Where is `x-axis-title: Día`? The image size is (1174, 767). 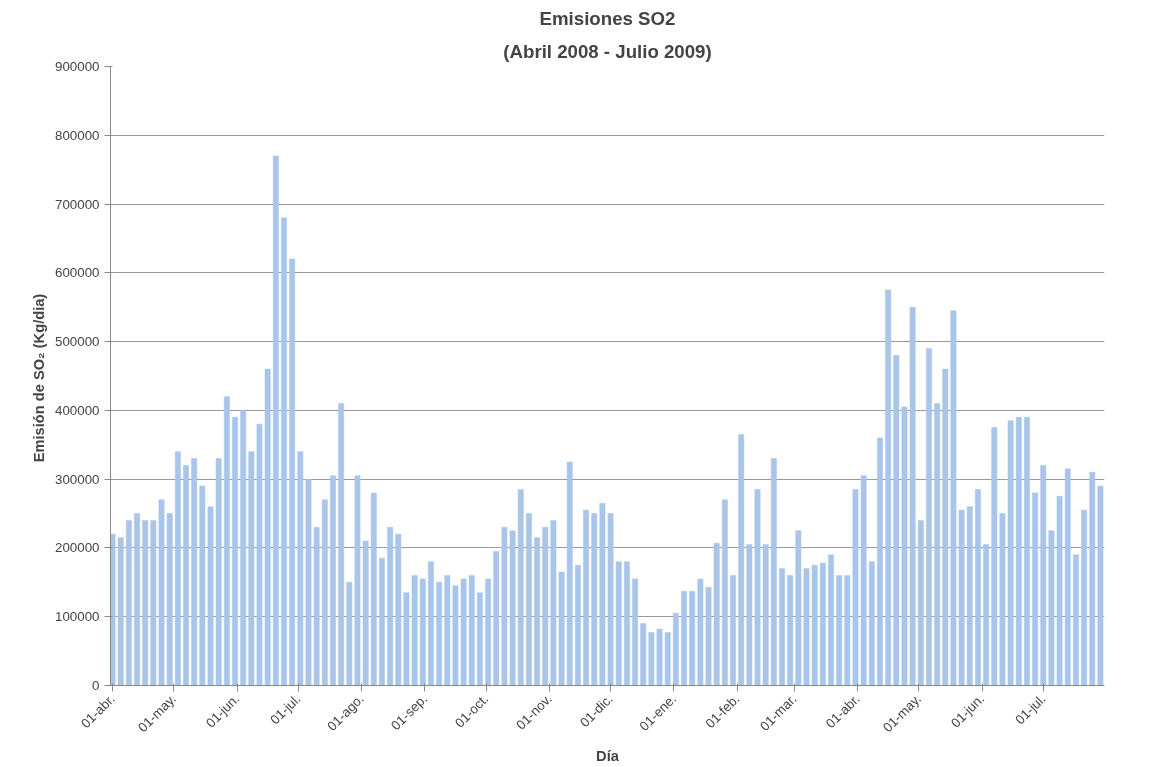 x-axis-title: Día is located at coordinates (608, 756).